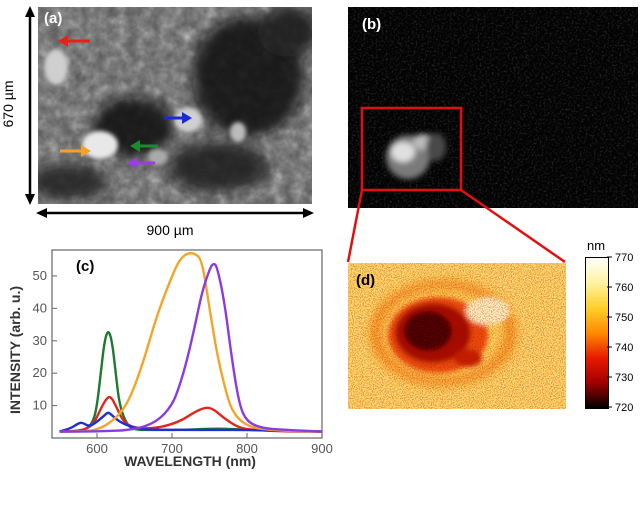 This screenshot has height=510, width=640. I want to click on colorbar-tick-label: 730, so click(624, 378).